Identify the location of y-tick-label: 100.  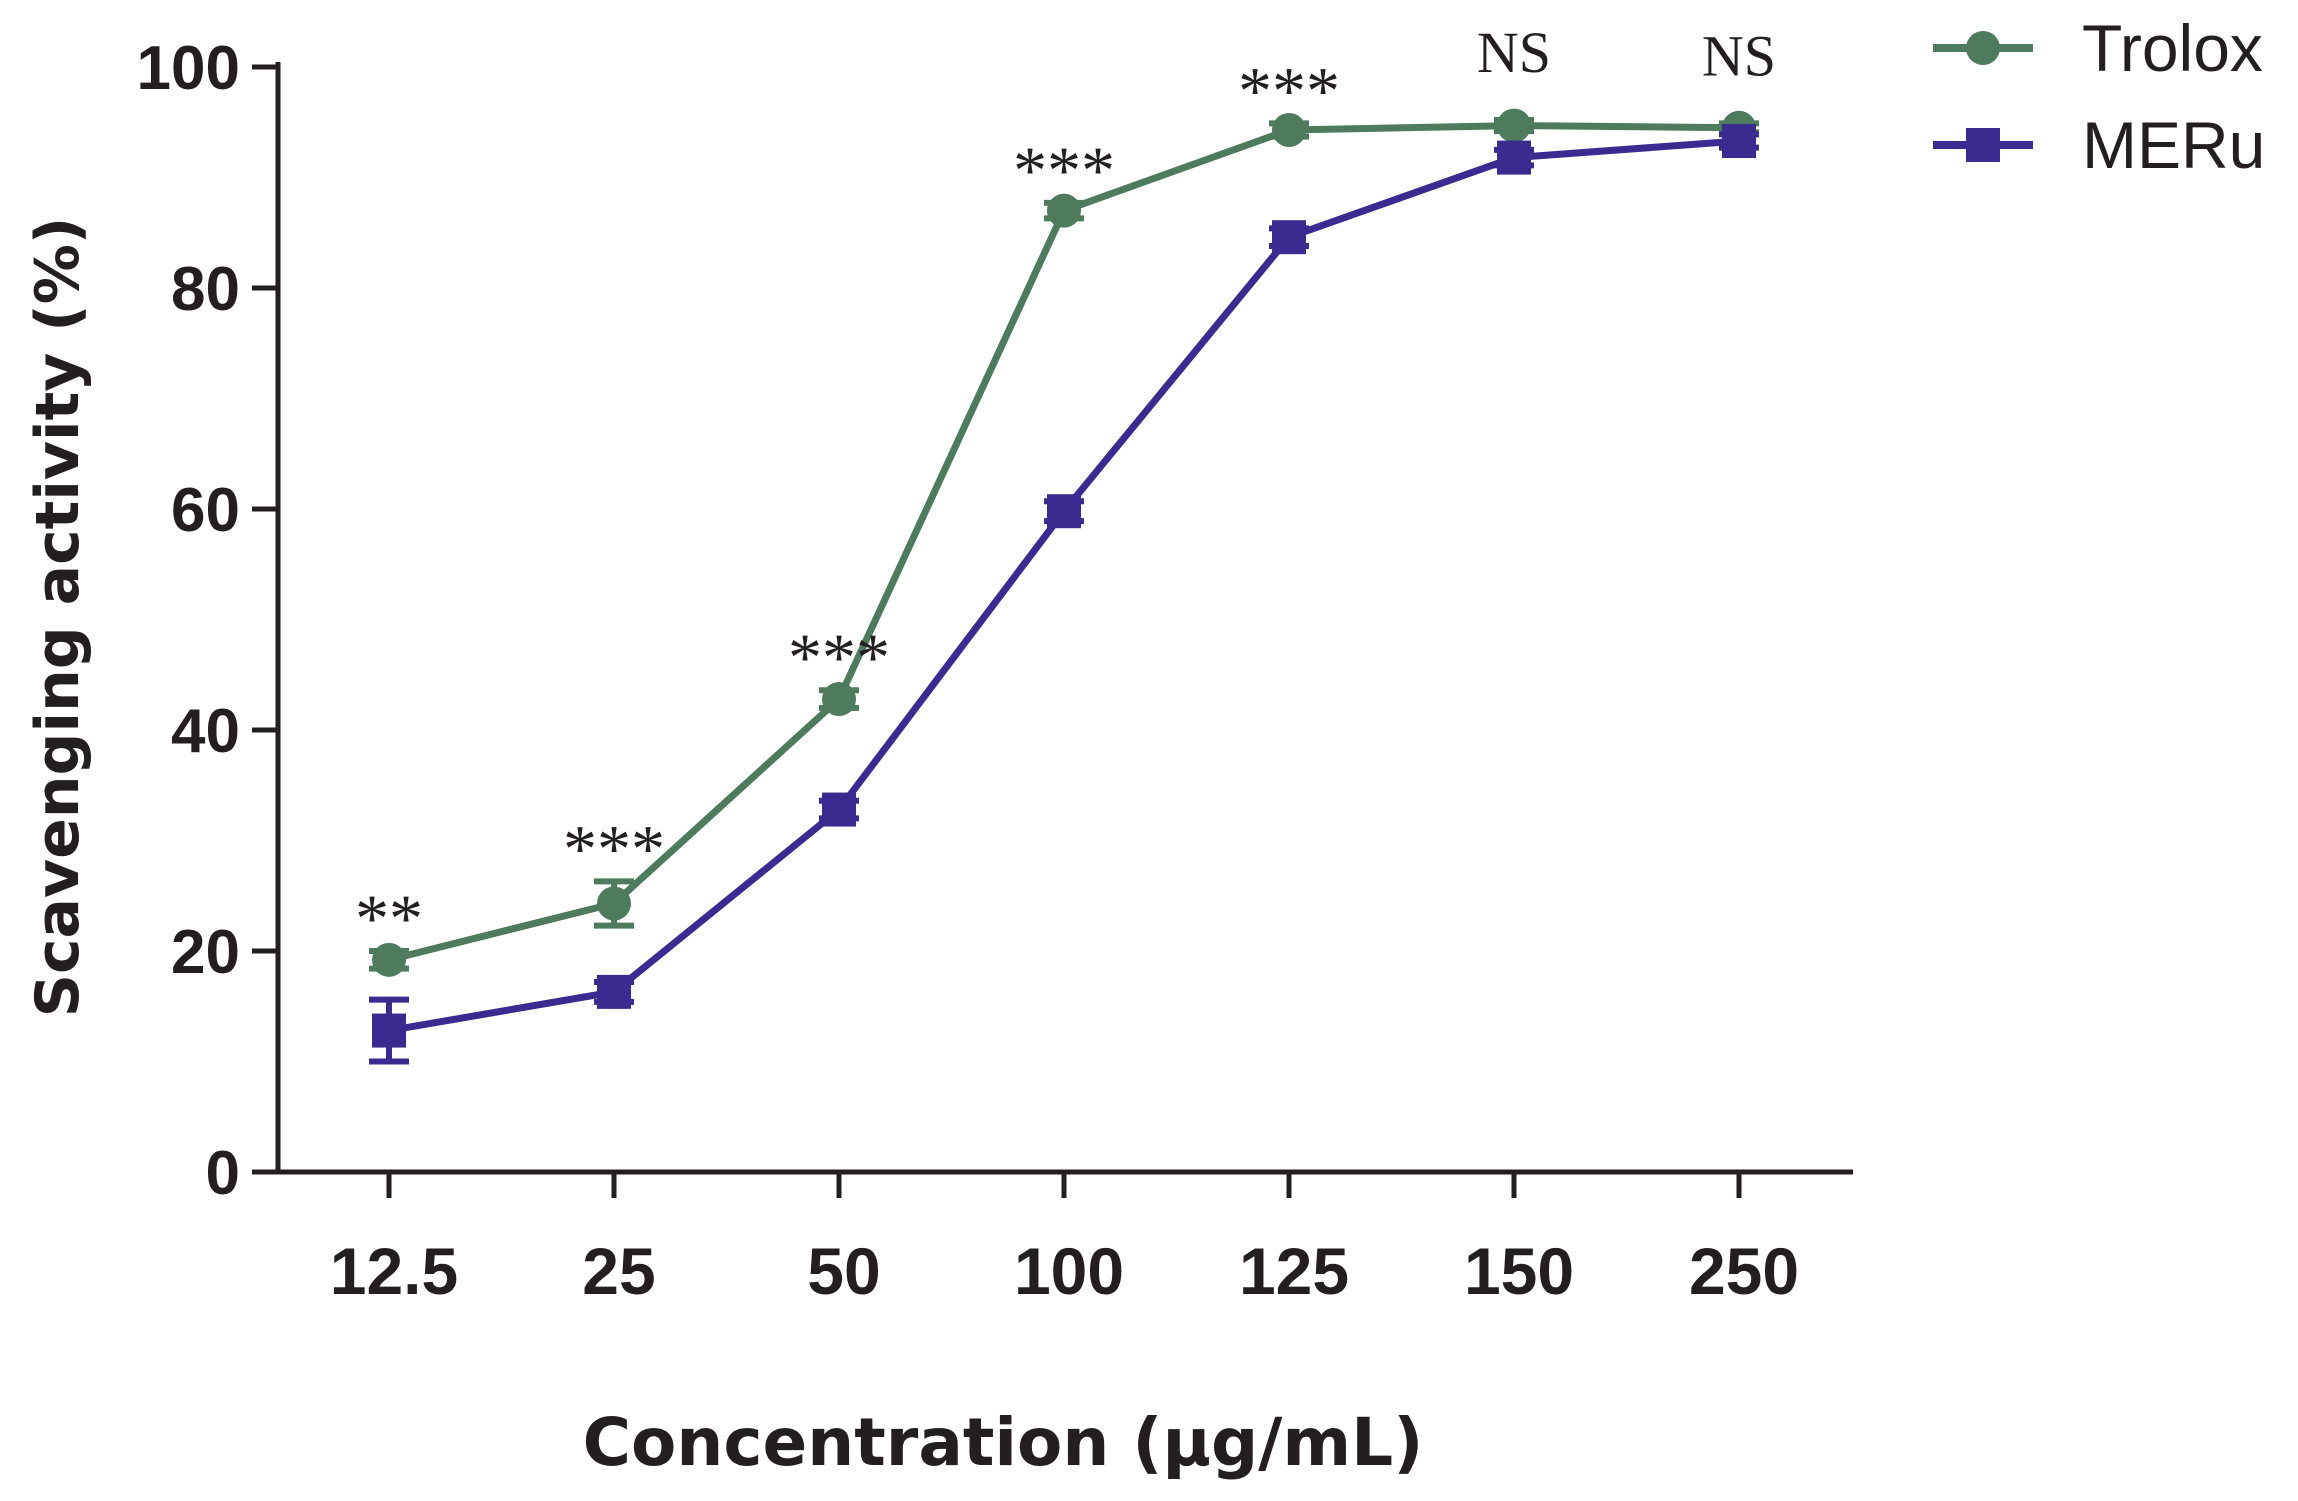
(188, 68).